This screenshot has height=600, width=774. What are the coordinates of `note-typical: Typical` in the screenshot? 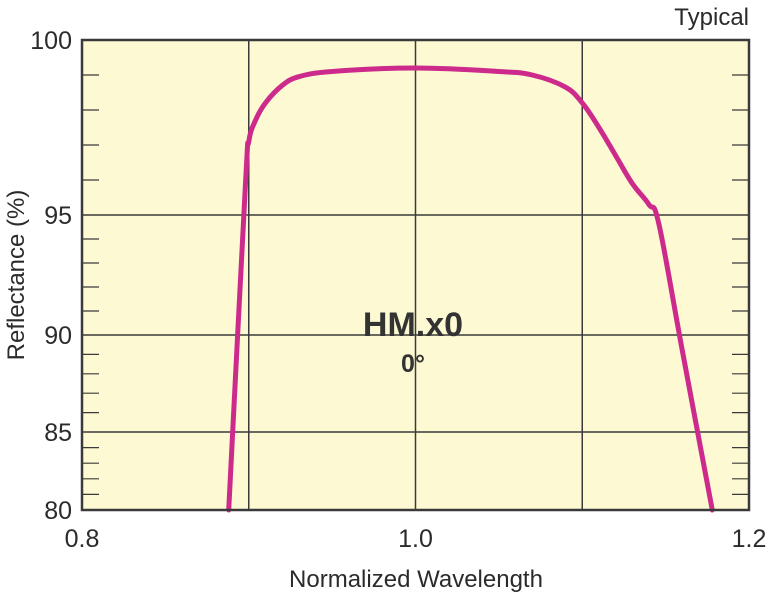 It's located at (711, 17).